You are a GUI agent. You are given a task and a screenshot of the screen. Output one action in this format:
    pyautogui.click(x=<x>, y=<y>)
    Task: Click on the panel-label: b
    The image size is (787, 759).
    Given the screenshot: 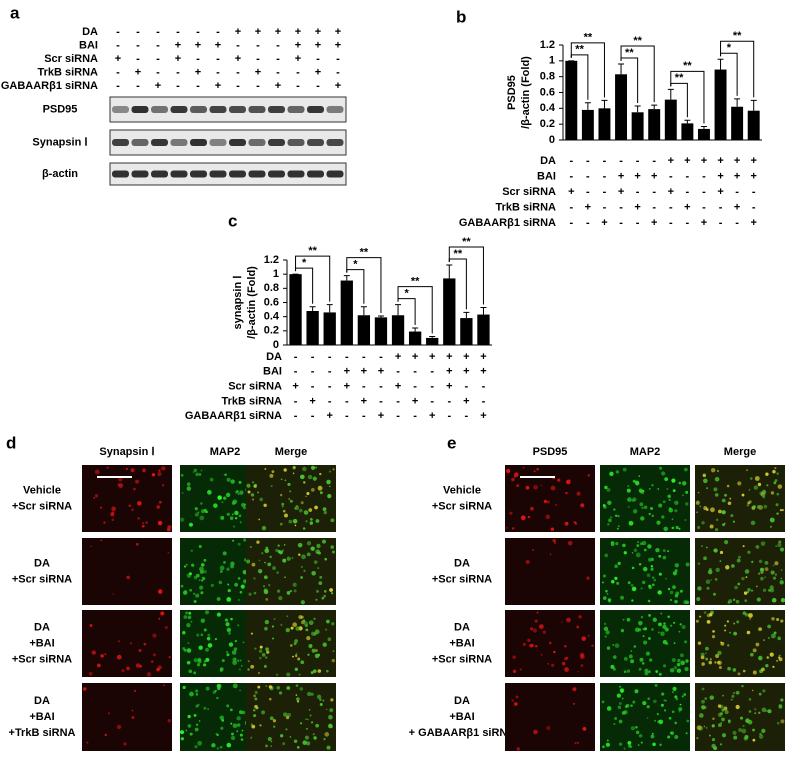 What is the action you would take?
    pyautogui.click(x=461, y=16)
    